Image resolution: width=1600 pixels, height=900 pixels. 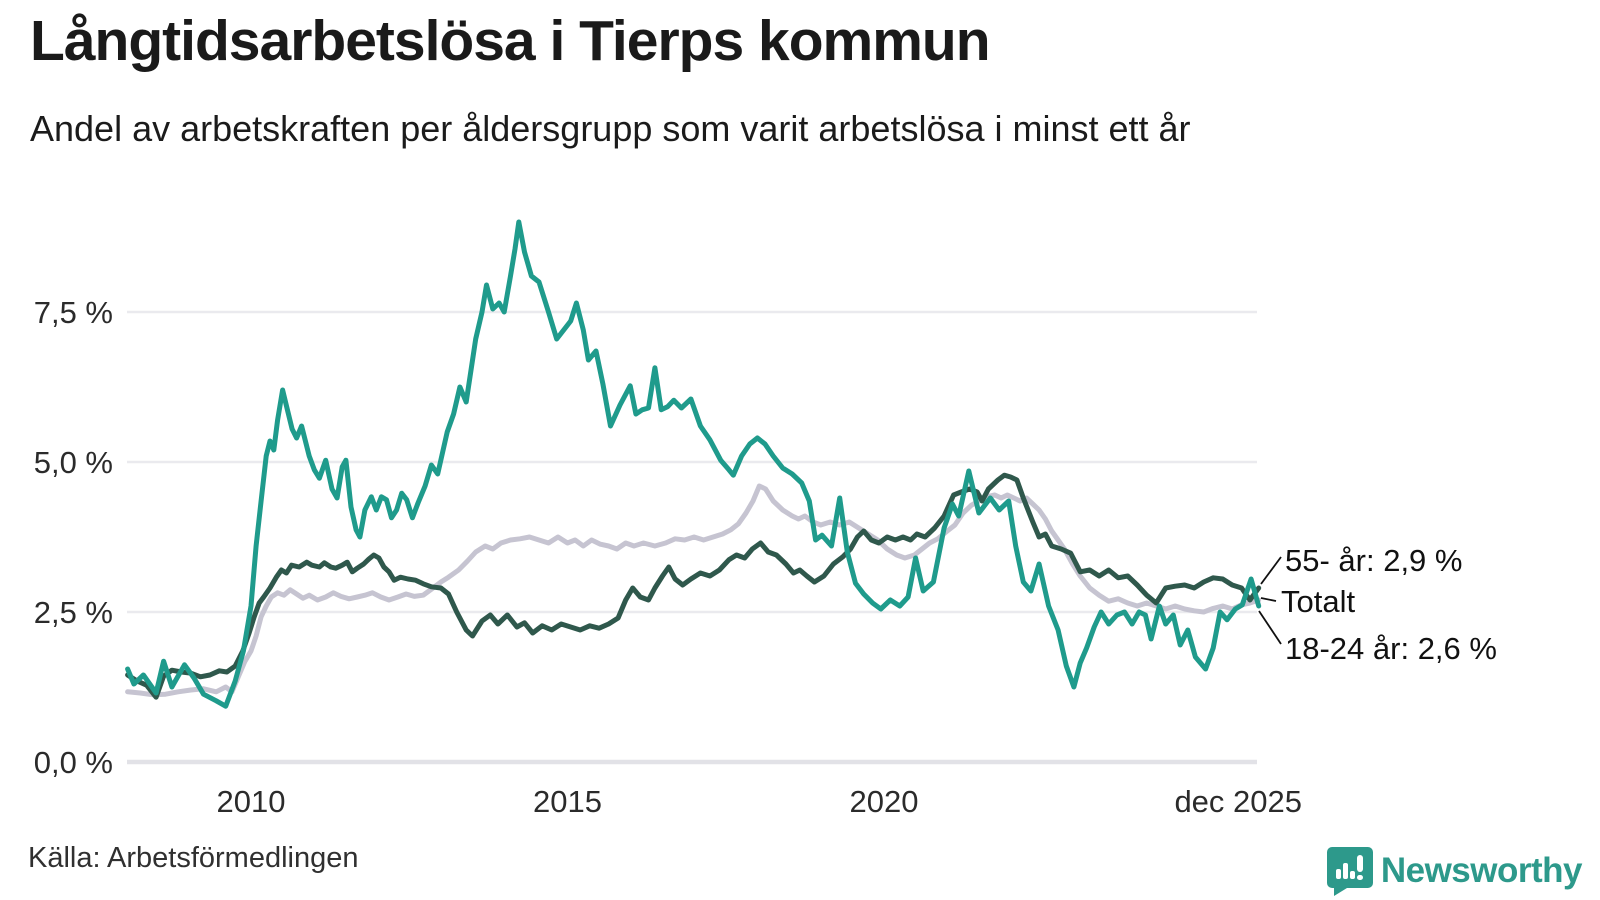 What do you see at coordinates (73, 612) in the screenshot?
I see `y-axis-tick-label: 2,5 %` at bounding box center [73, 612].